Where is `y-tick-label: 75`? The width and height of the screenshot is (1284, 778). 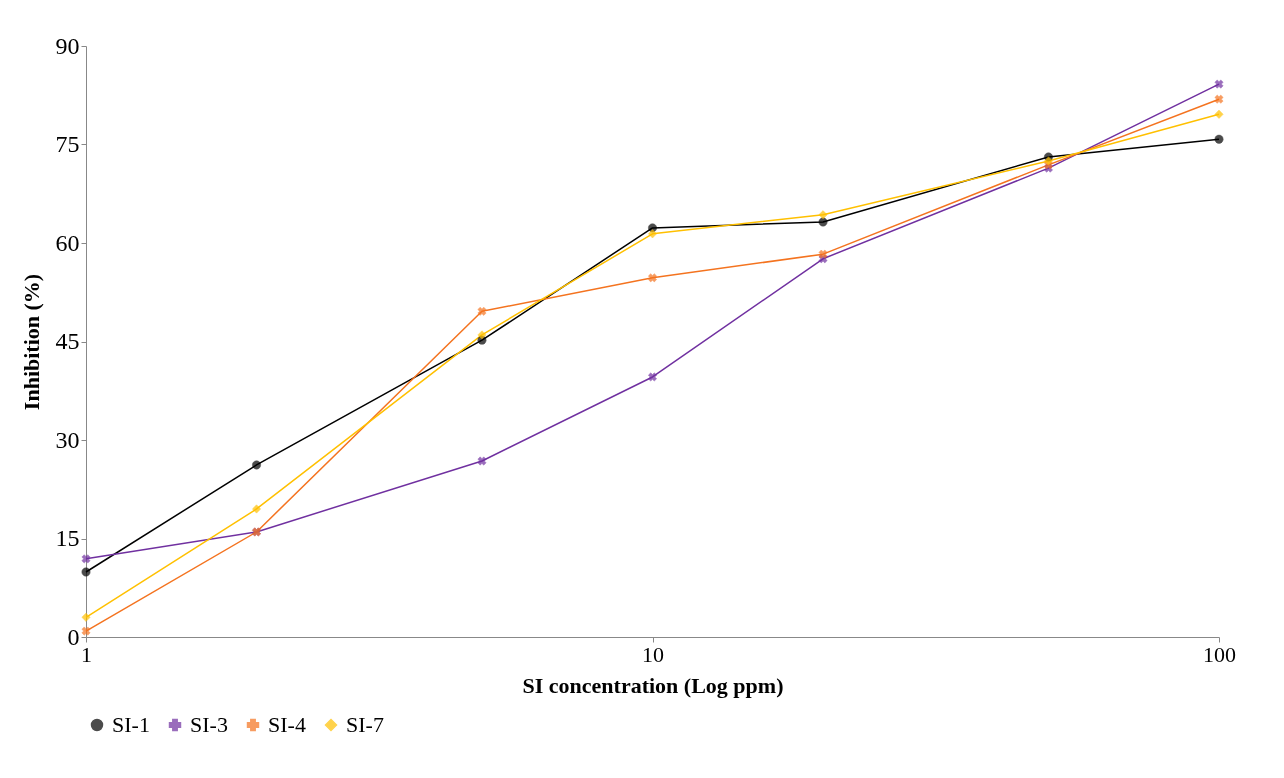 y-tick-label: 75 is located at coordinates (67, 144).